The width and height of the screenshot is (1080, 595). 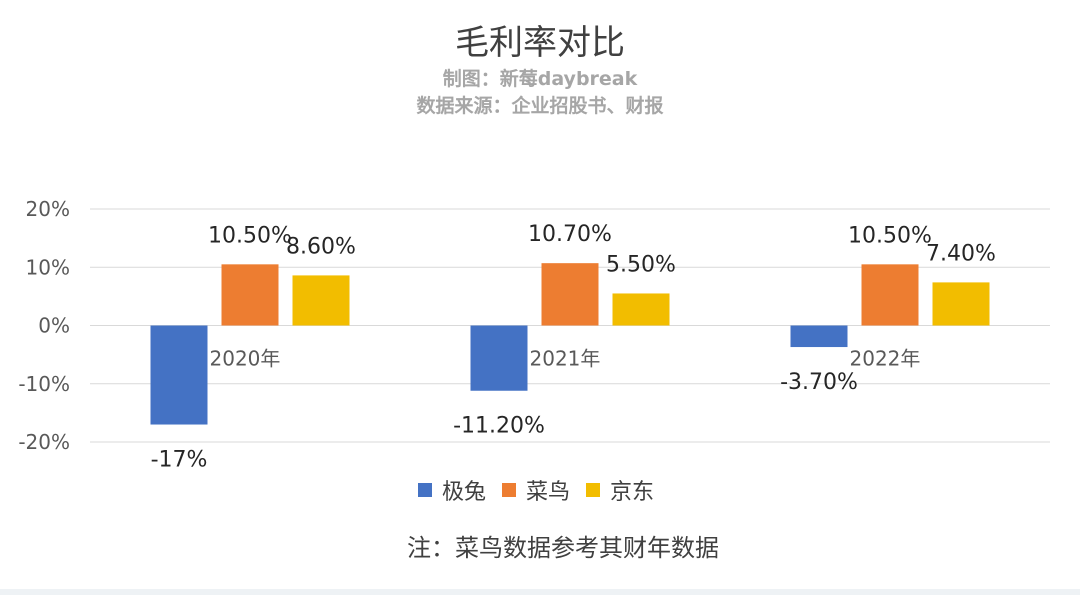 I want to click on y-tick-label: -10%, so click(x=44, y=384).